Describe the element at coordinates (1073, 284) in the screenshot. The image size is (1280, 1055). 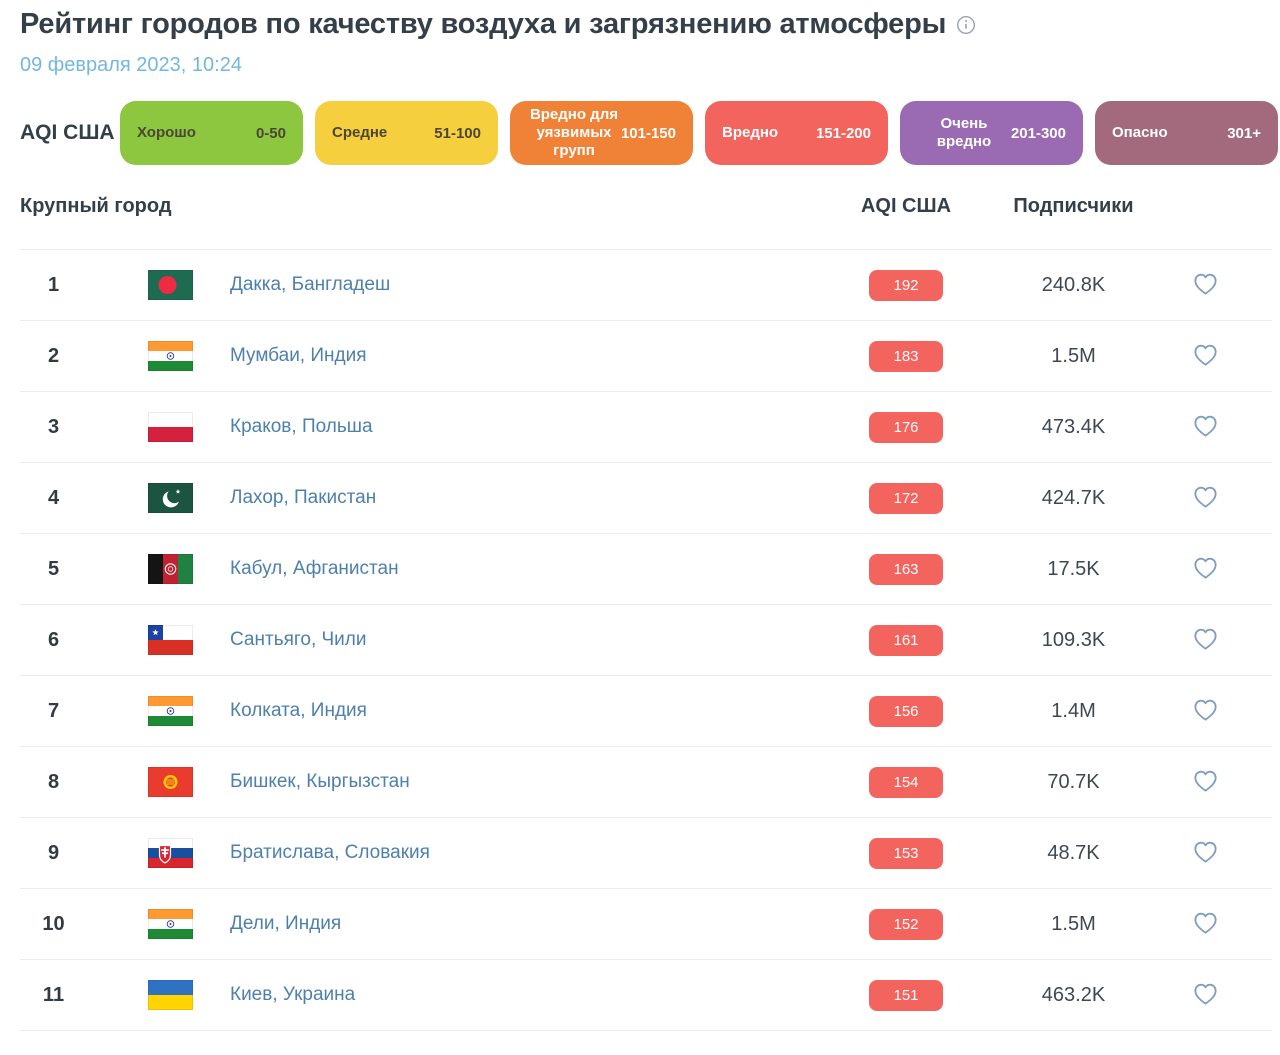
I see `followers-count: 240.8K` at that location.